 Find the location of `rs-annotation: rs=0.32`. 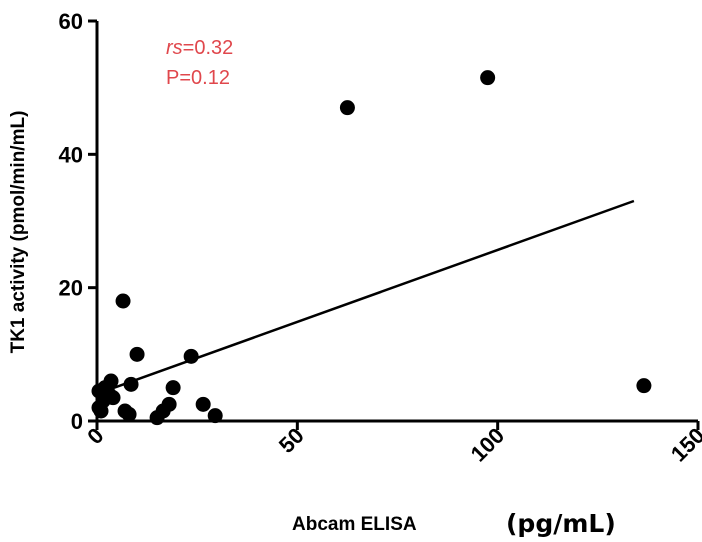

rs-annotation: rs=0.32 is located at coordinates (199, 48).